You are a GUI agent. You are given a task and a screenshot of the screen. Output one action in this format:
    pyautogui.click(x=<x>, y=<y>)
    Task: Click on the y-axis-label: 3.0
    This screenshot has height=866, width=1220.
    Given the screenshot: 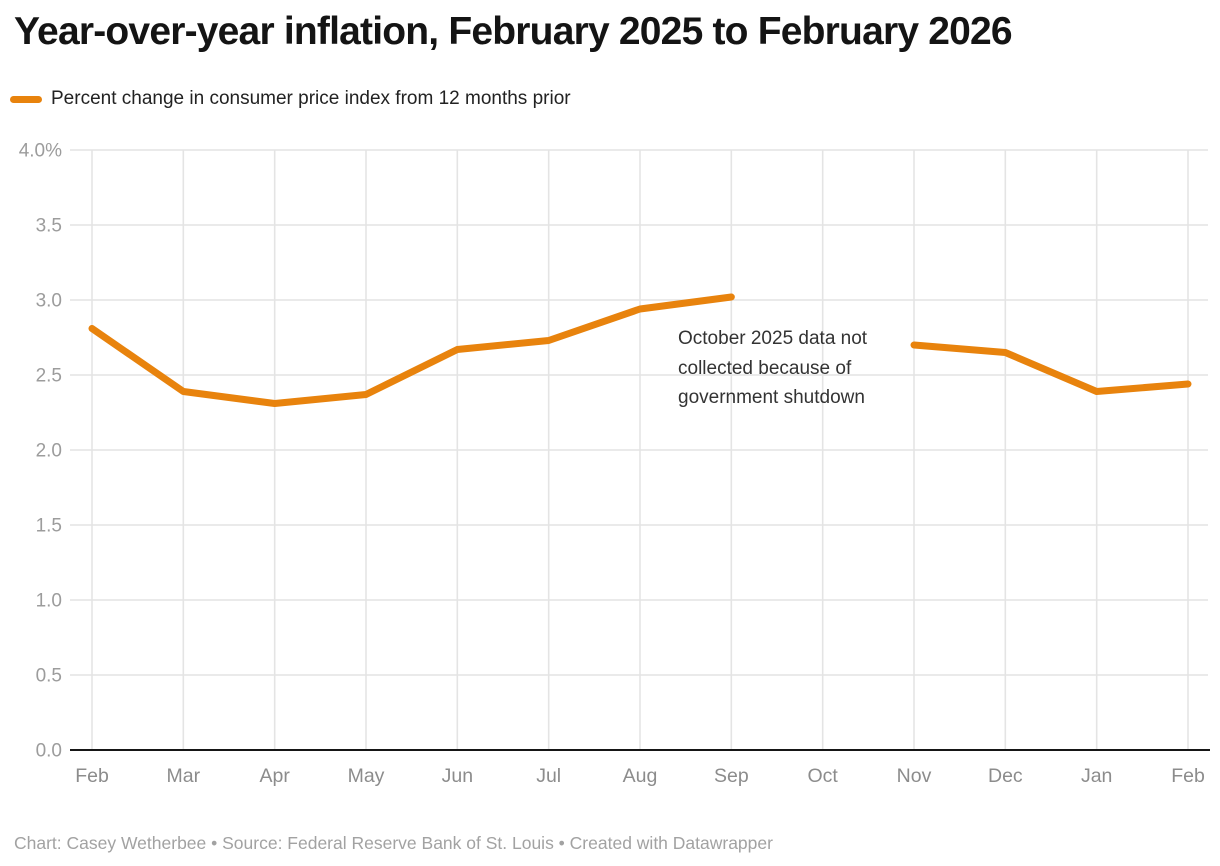 What is the action you would take?
    pyautogui.click(x=49, y=301)
    